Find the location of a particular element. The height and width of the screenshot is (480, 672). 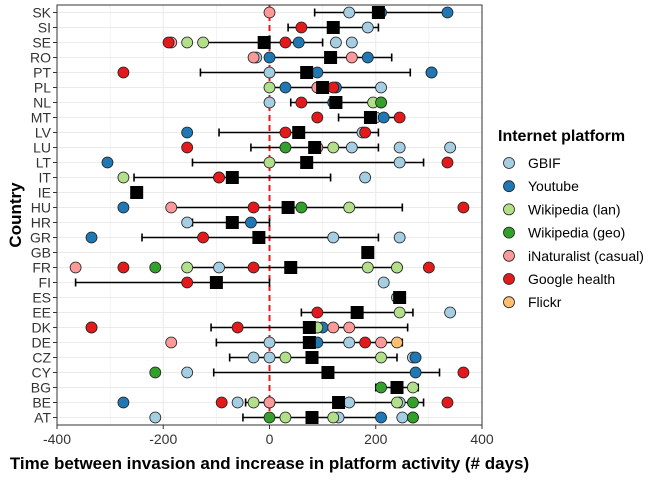

x-axis-ticks: -400 -200 0 200 400 is located at coordinates (268, 436).